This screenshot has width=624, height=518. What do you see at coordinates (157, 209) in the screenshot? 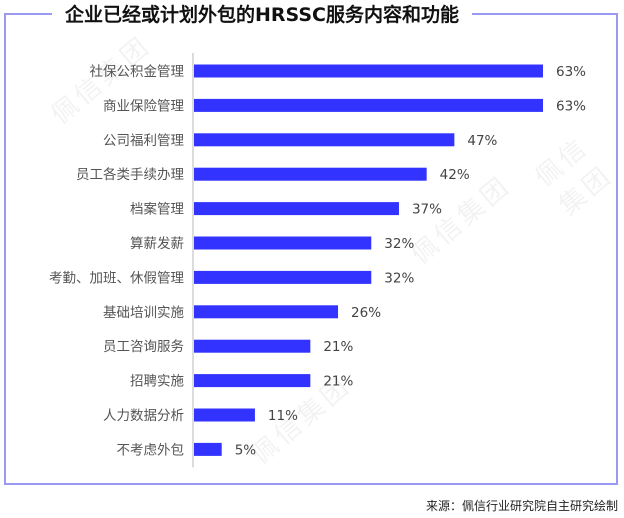
I see `category-label: 档案管理` at bounding box center [157, 209].